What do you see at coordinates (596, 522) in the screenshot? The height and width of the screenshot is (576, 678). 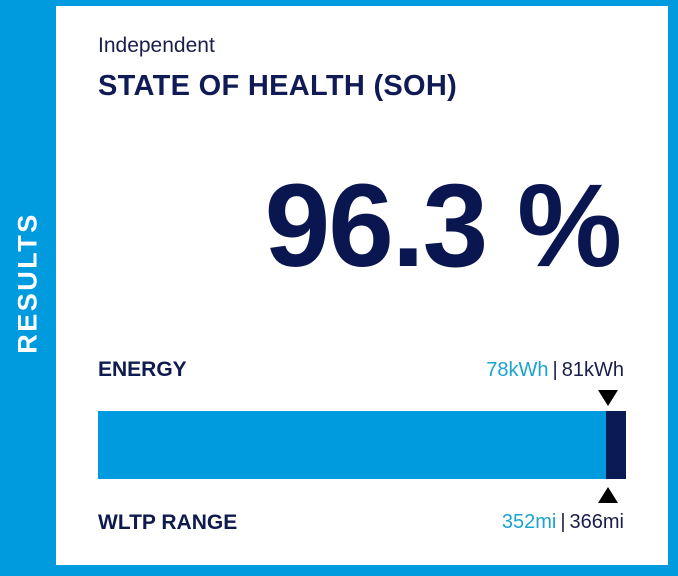 I see `range-original: 366mi` at bounding box center [596, 522].